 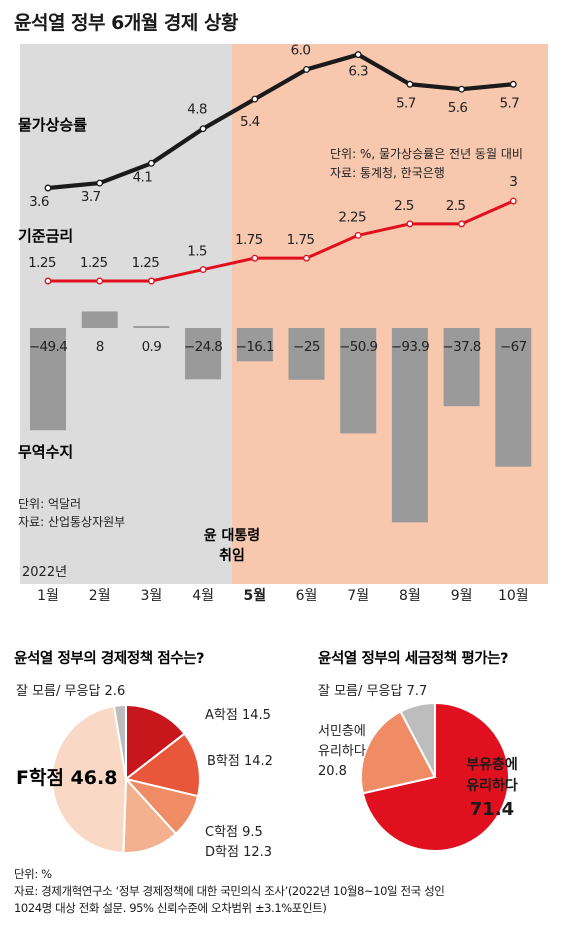 I want to click on bar-label-trade-7: −50.9, so click(x=358, y=347).